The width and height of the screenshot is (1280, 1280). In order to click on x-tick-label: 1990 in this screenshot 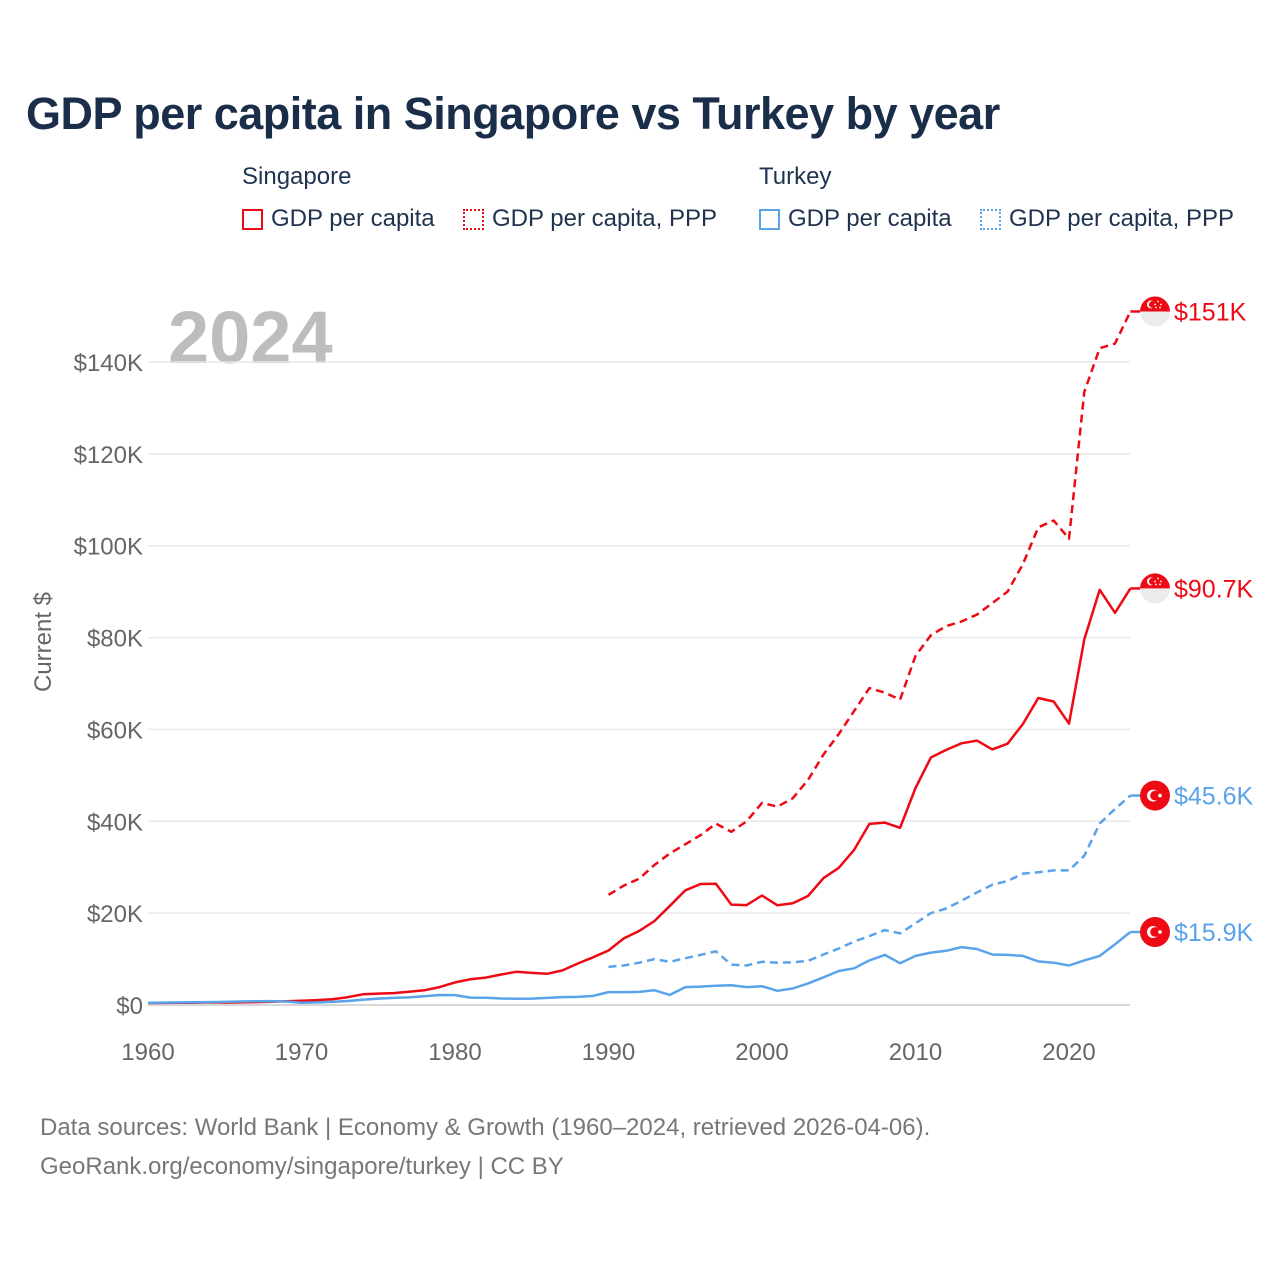, I will do `click(608, 1052)`.